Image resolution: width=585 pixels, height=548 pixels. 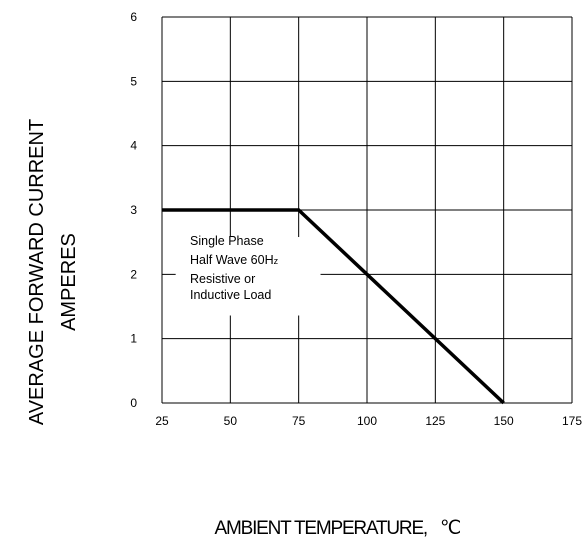 I want to click on x-tick-label-5: 150, so click(x=504, y=421).